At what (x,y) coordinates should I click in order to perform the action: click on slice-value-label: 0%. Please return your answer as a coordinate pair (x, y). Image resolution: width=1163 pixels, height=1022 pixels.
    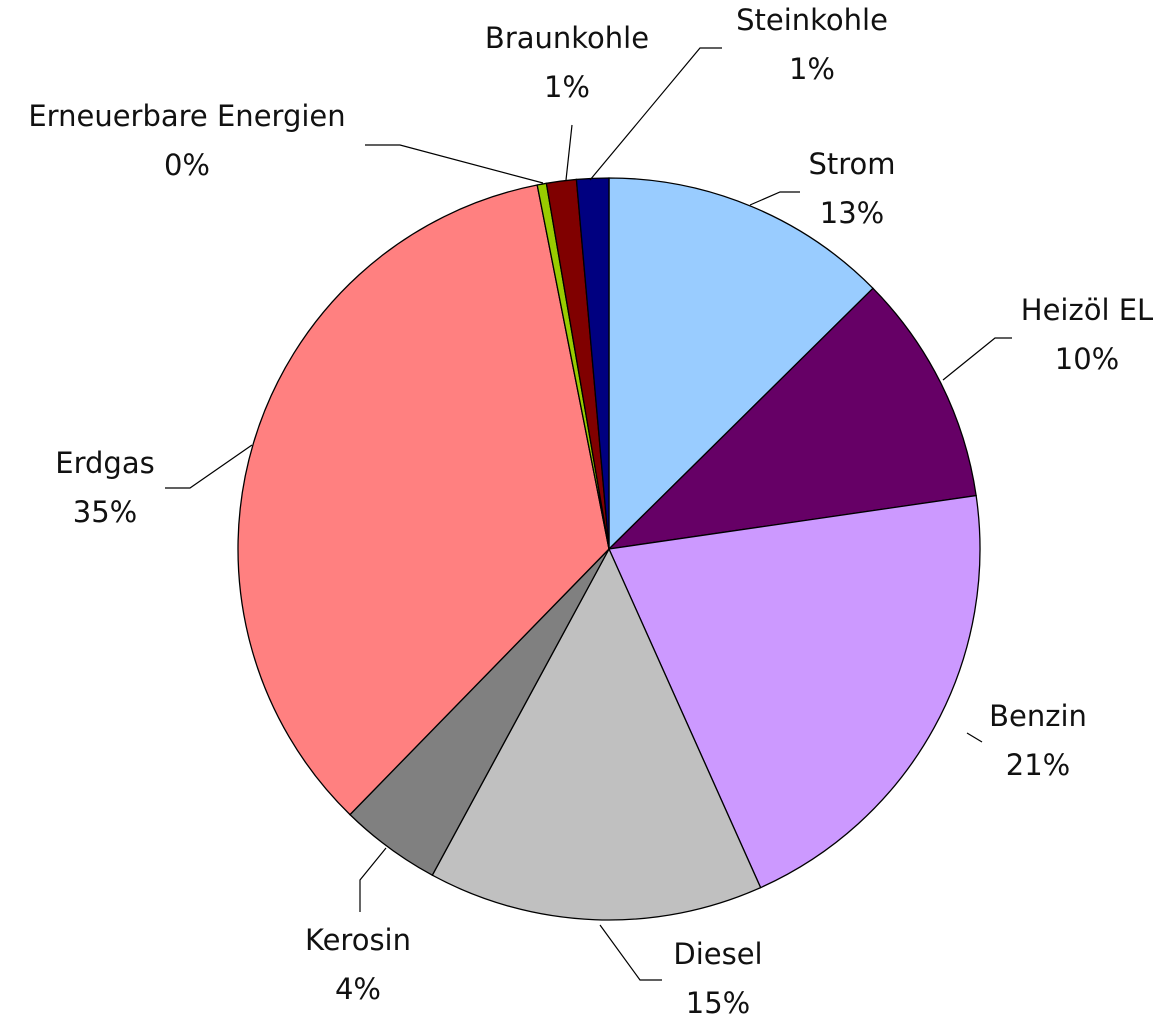
    Looking at the image, I should click on (187, 165).